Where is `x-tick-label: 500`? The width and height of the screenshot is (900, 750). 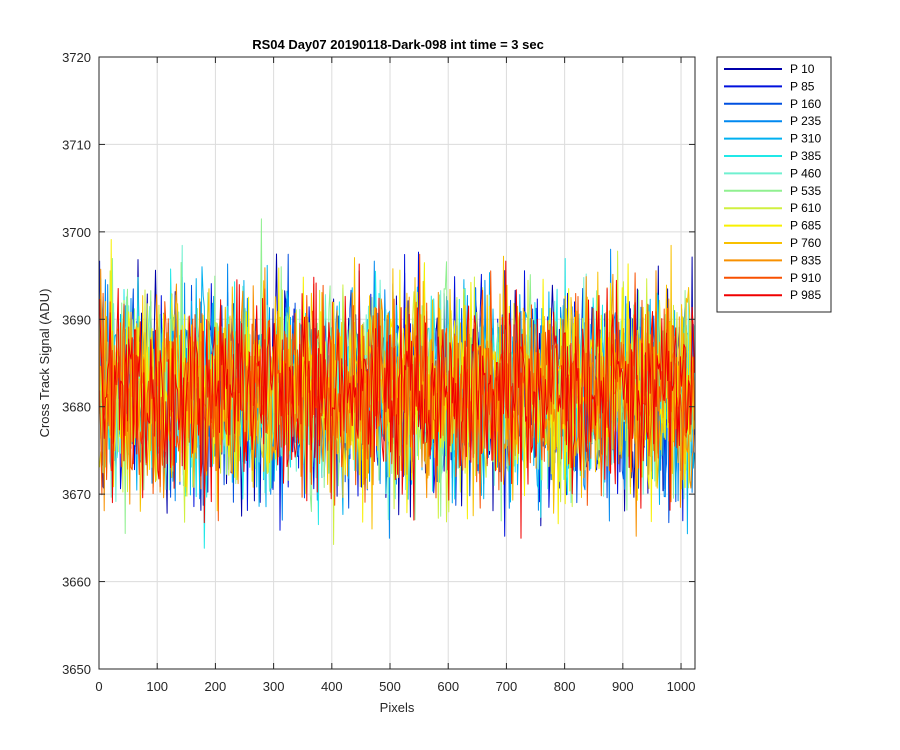
x-tick-label: 500 is located at coordinates (390, 686).